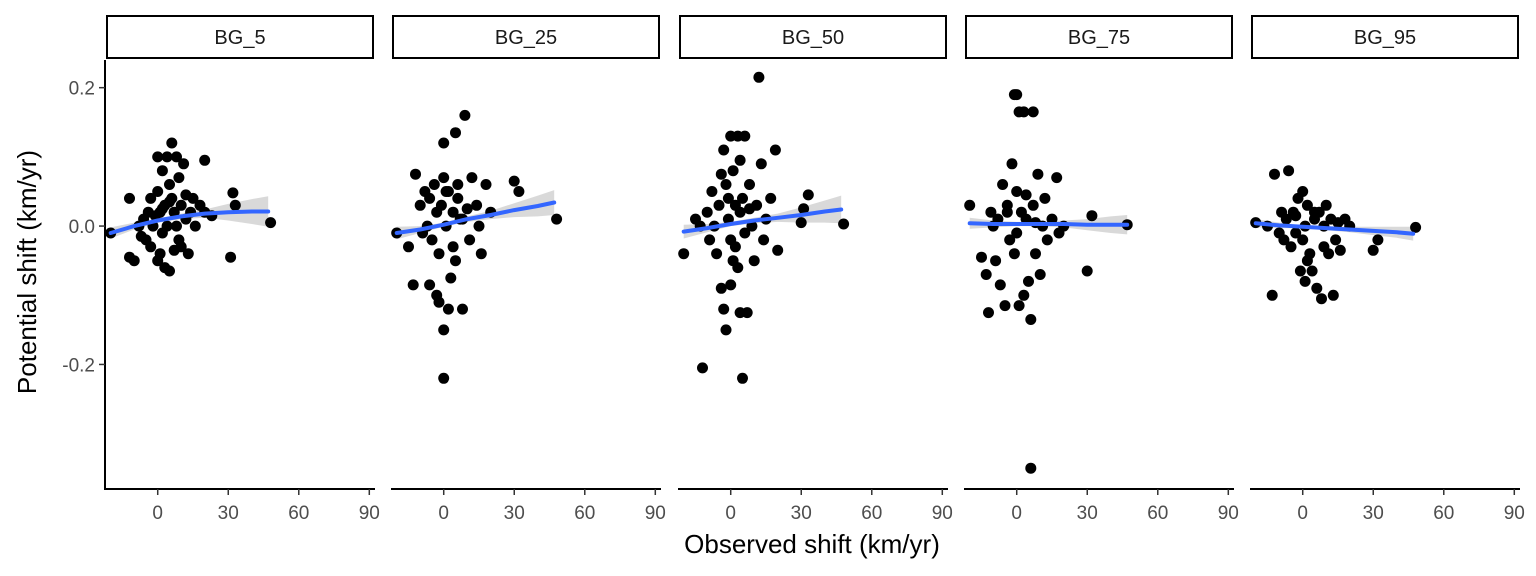 The height and width of the screenshot is (576, 1536). I want to click on x-tick-label: 90, so click(942, 513).